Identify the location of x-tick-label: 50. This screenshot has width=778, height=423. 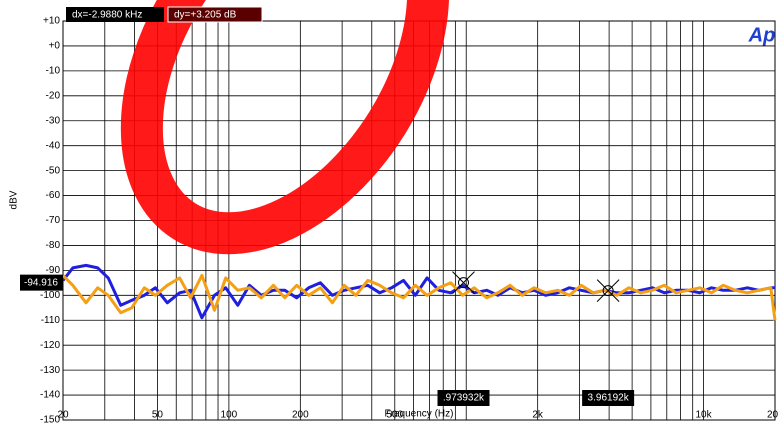
(158, 415).